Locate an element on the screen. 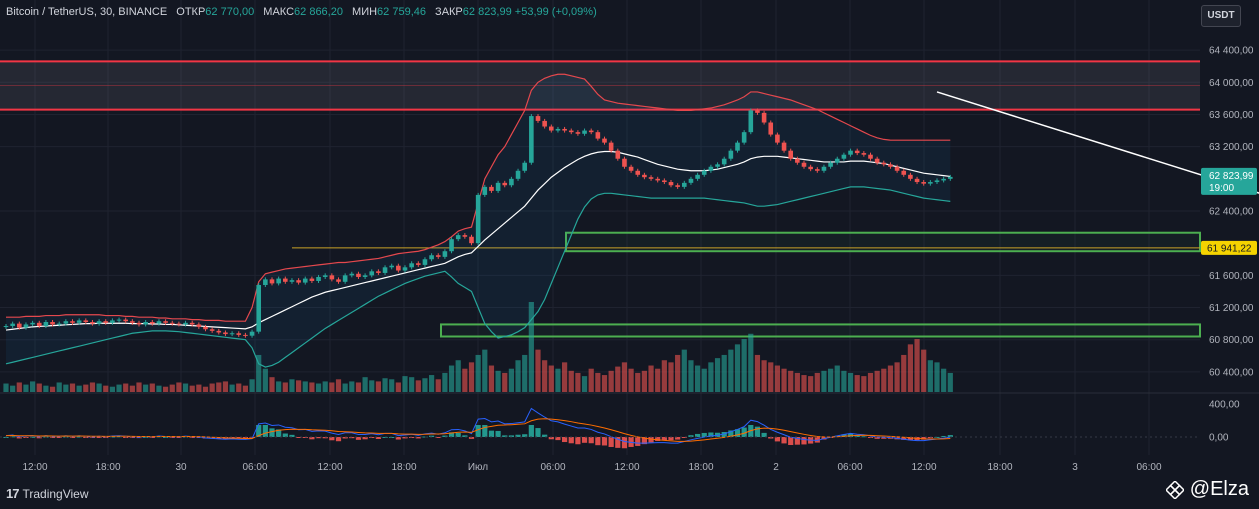 The height and width of the screenshot is (509, 1259). currency-button: USDT is located at coordinates (1221, 16).